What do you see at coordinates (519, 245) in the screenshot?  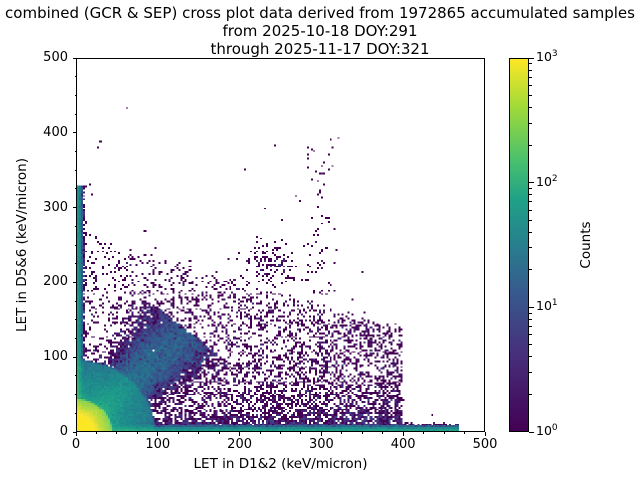 I see `colorbar-gradient` at bounding box center [519, 245].